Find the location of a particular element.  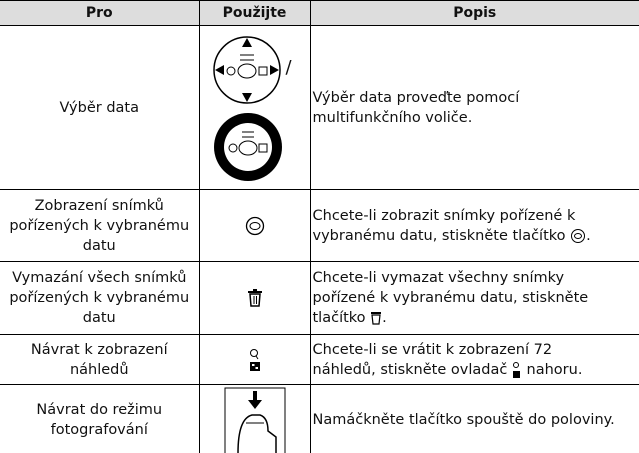

shutter-icon is located at coordinates (254, 420).